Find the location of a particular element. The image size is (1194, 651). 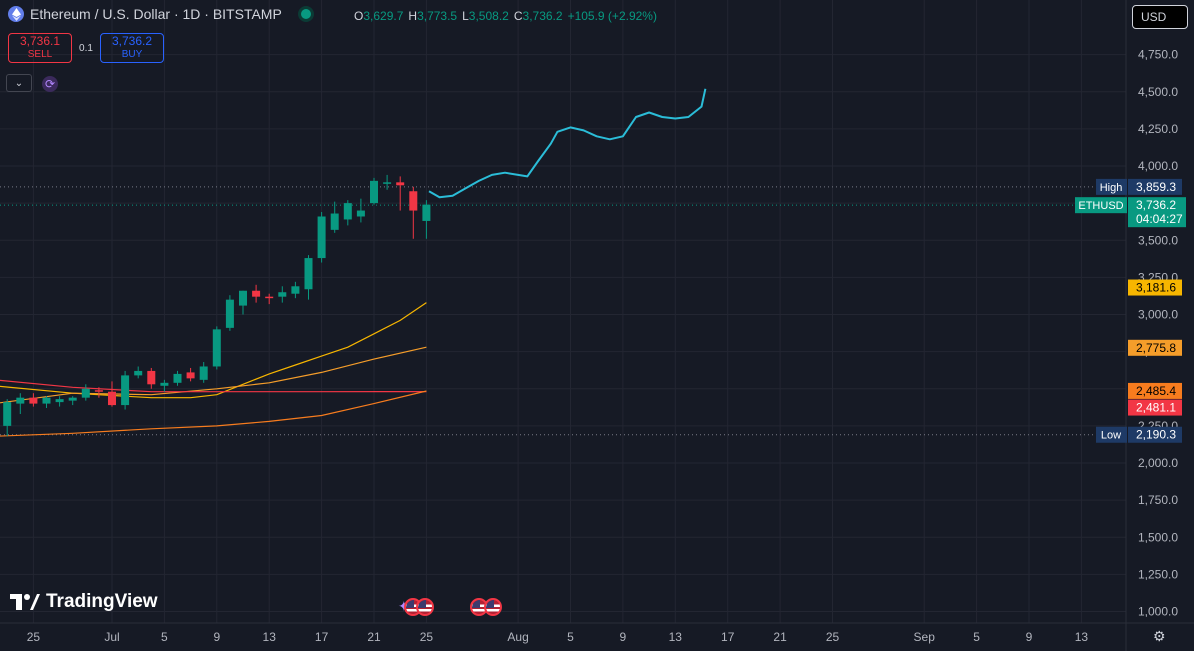

spread-value: 0.1 is located at coordinates (86, 48).